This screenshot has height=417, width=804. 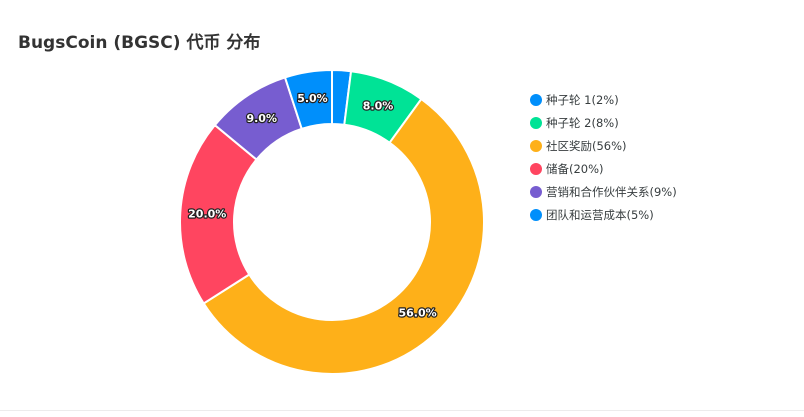 What do you see at coordinates (402, 410) in the screenshot?
I see `card-bottom-divider` at bounding box center [402, 410].